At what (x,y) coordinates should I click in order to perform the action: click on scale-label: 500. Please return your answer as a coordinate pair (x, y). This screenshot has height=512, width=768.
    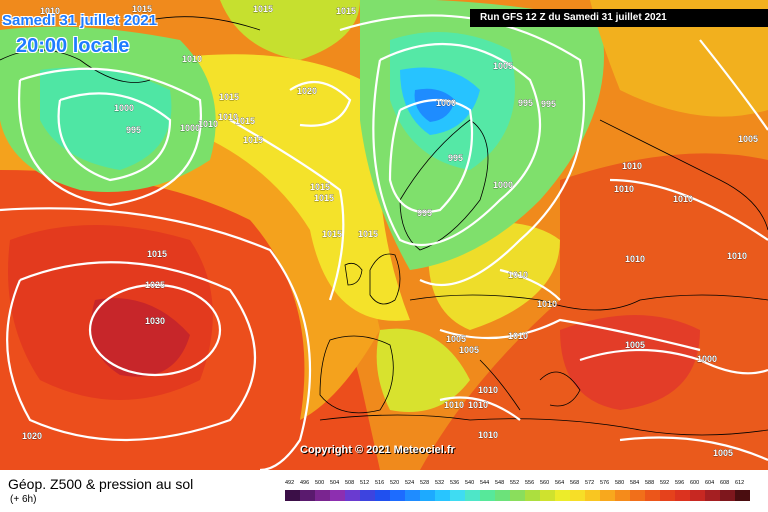
    Looking at the image, I should click on (320, 483).